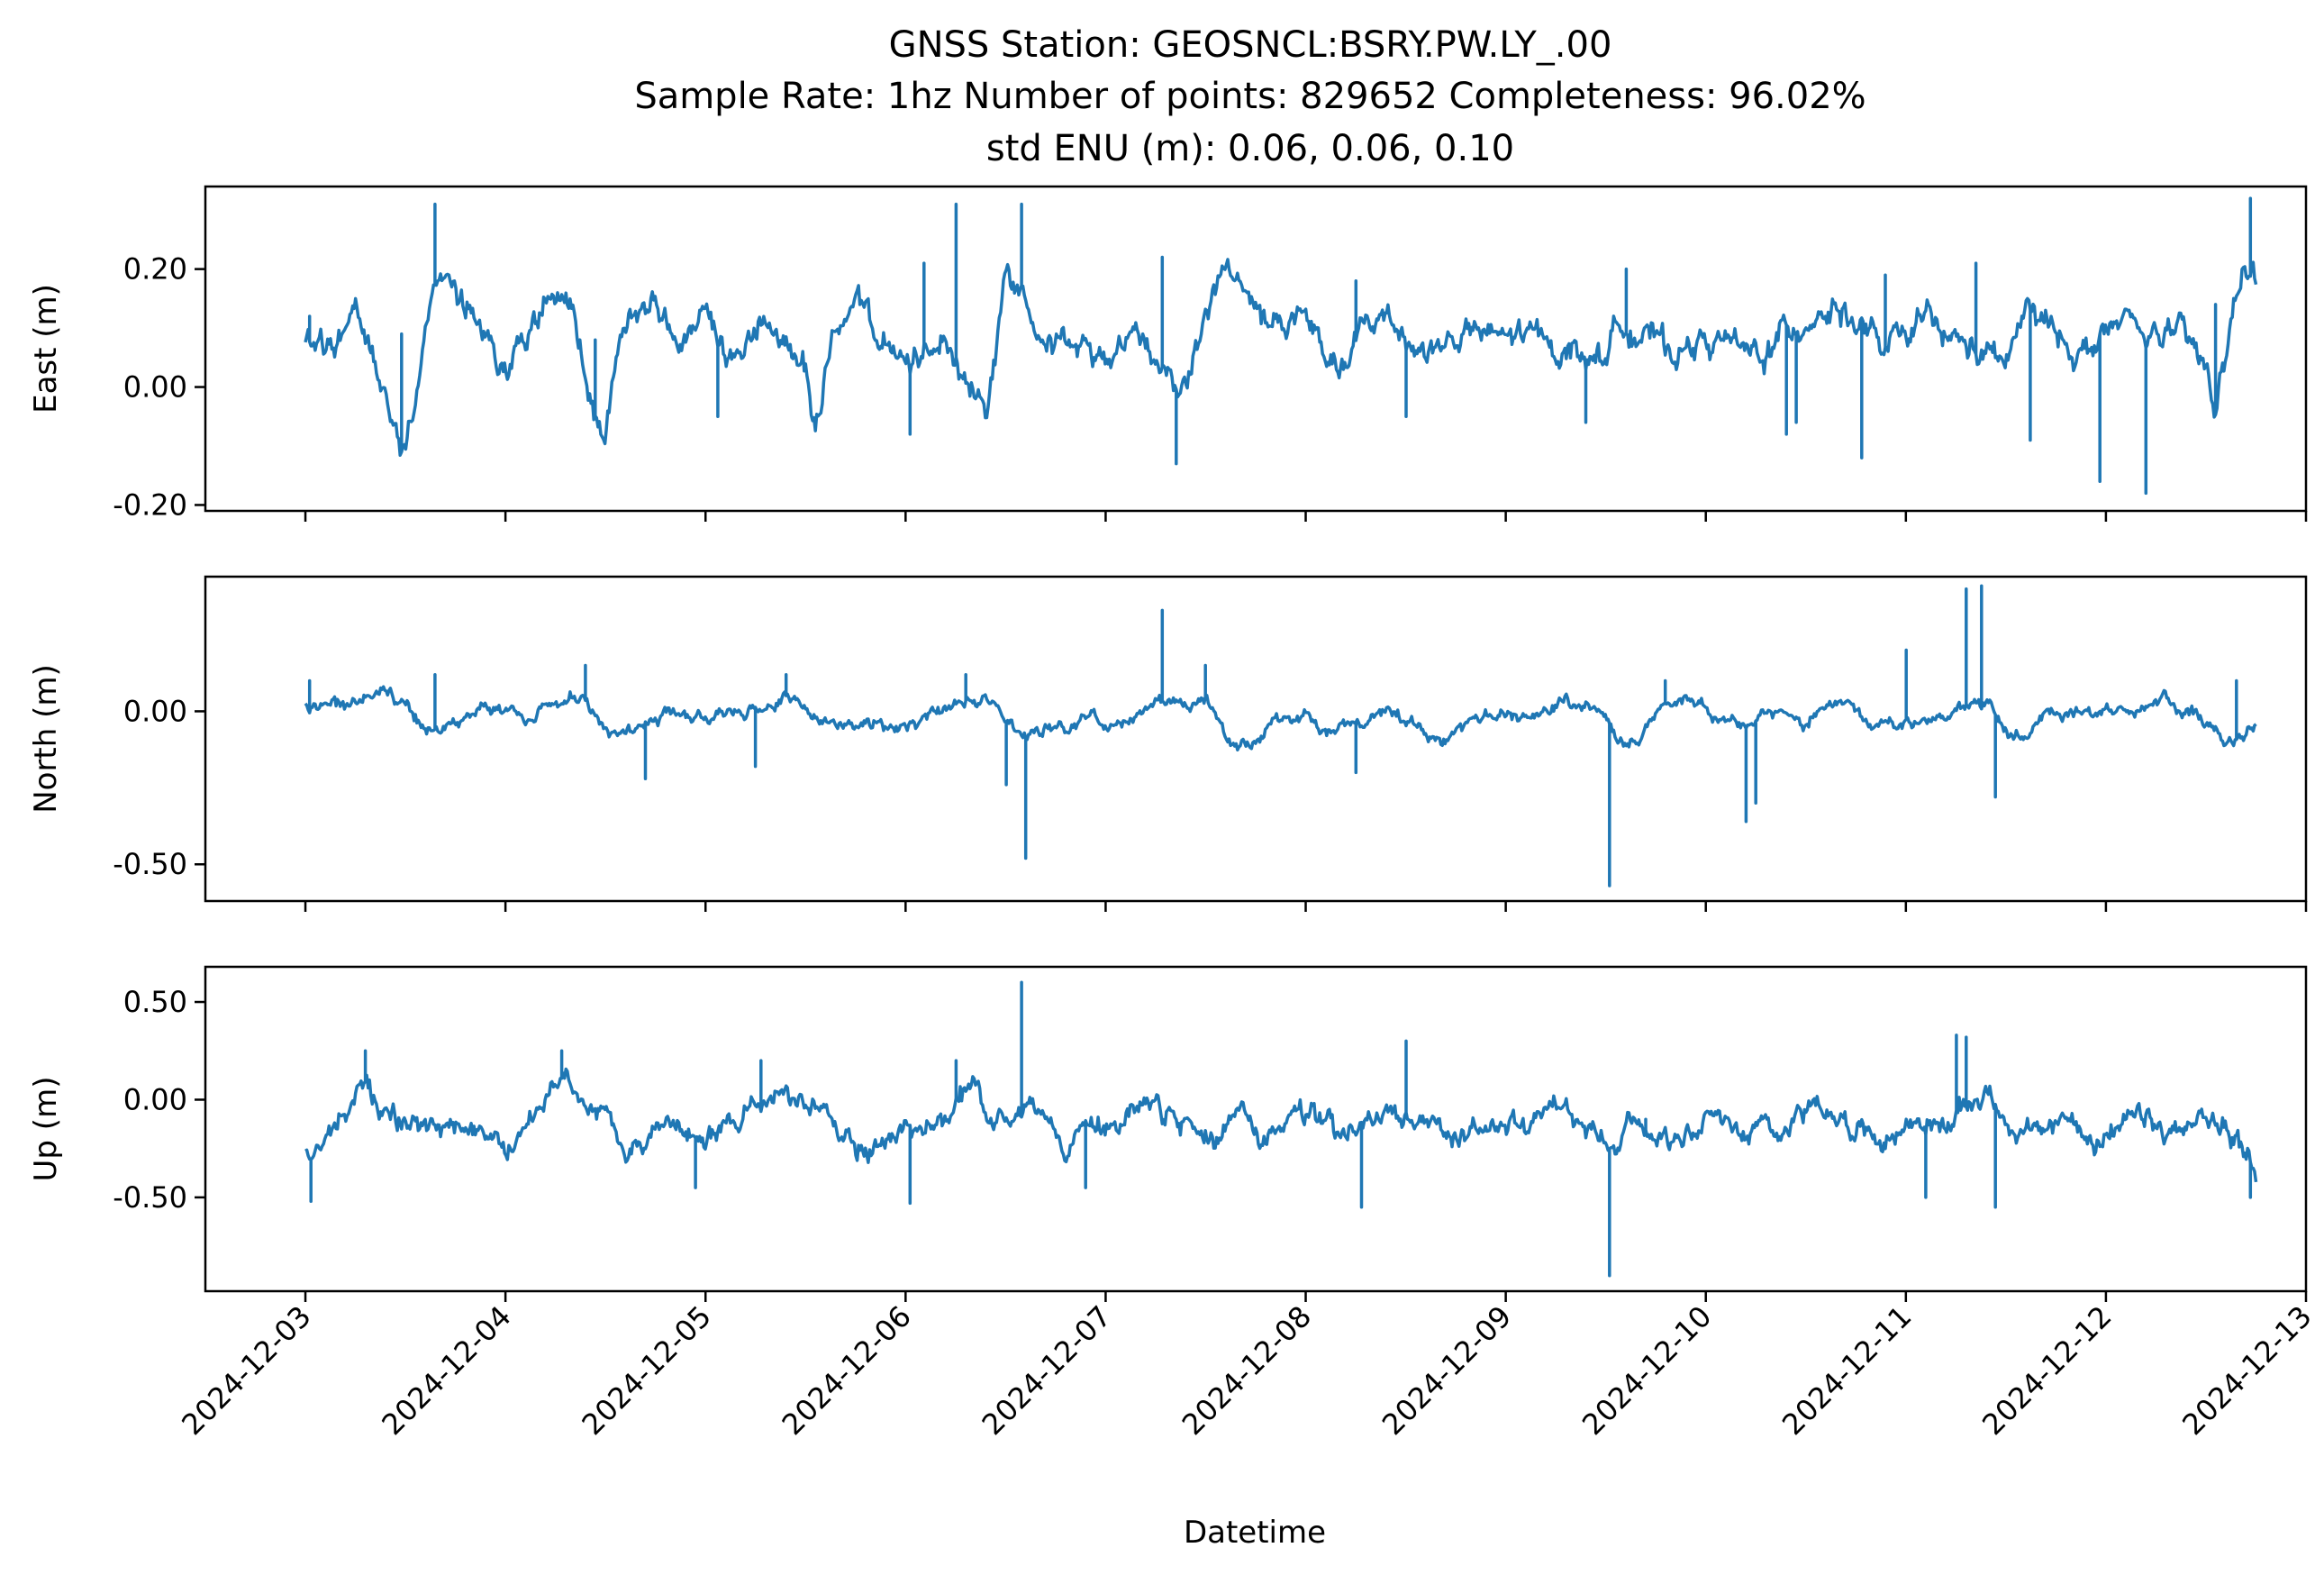 This screenshot has width=2324, height=1575. What do you see at coordinates (1251, 45) in the screenshot?
I see `chart-title-line-1: GNSS Station: GEOSNCL:BSRY.PW.LY_.00` at bounding box center [1251, 45].